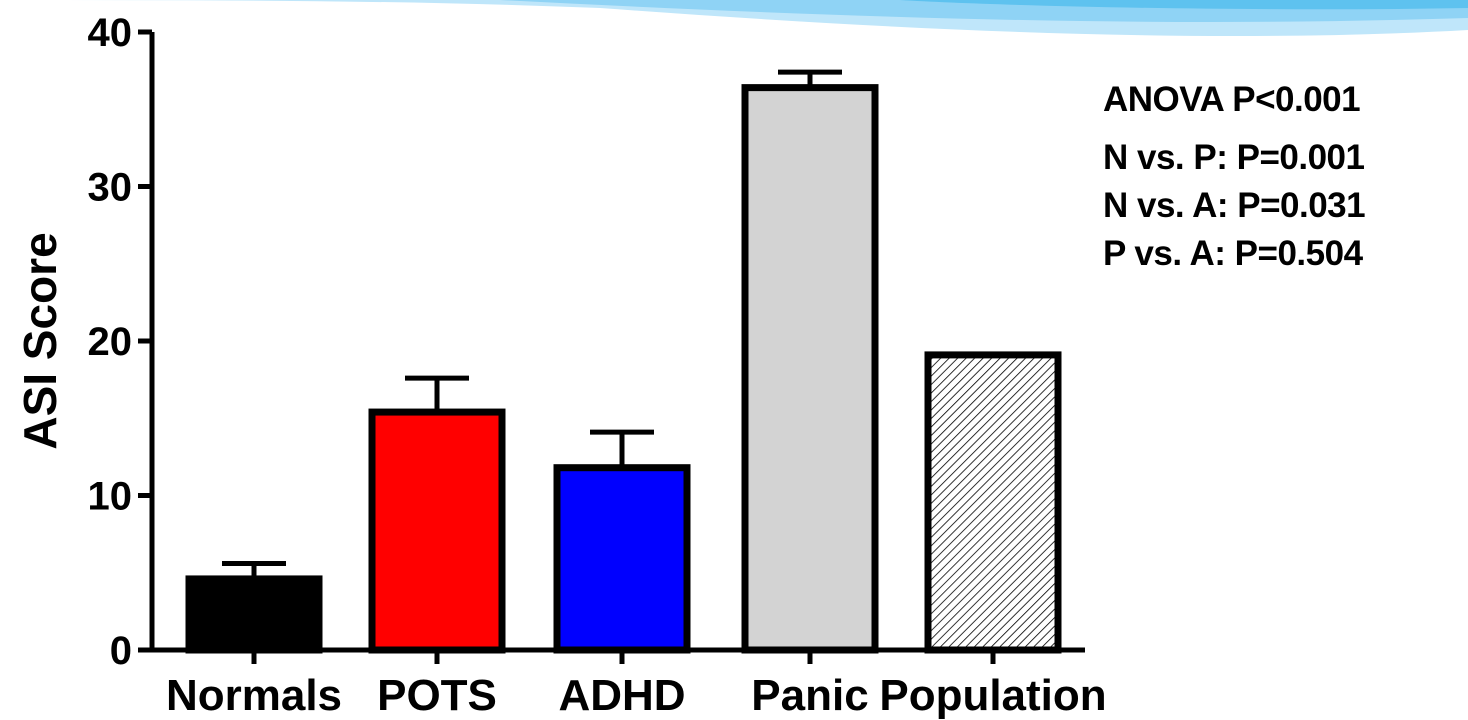  I want to click on x-tick-label: POTS, so click(437, 695).